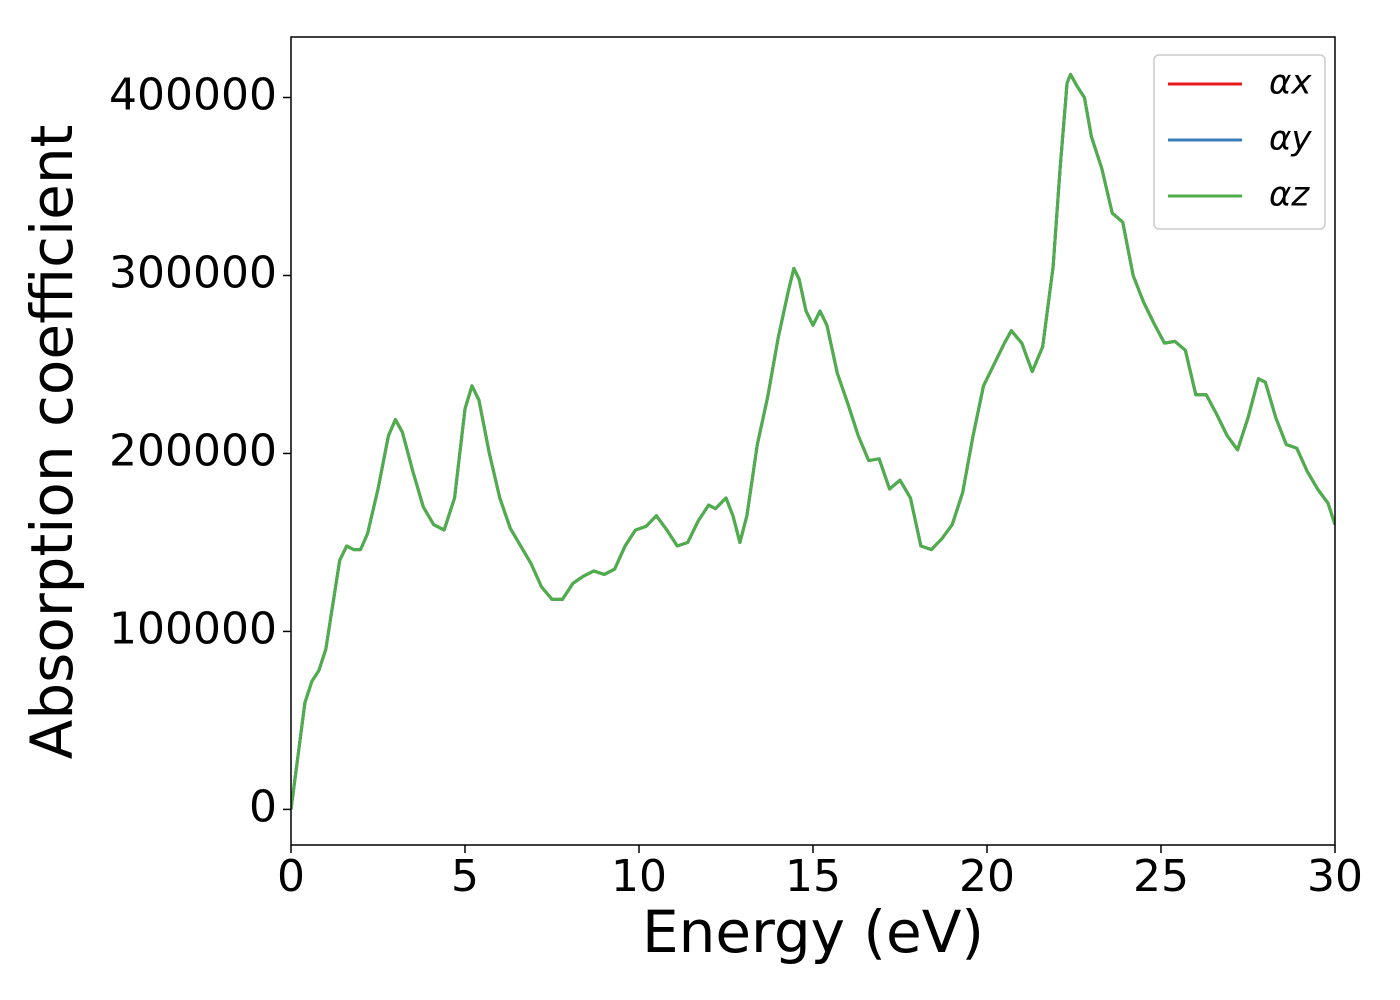 This screenshot has width=1400, height=1000. Describe the element at coordinates (1335, 876) in the screenshot. I see `x-tick-label: 30` at that location.